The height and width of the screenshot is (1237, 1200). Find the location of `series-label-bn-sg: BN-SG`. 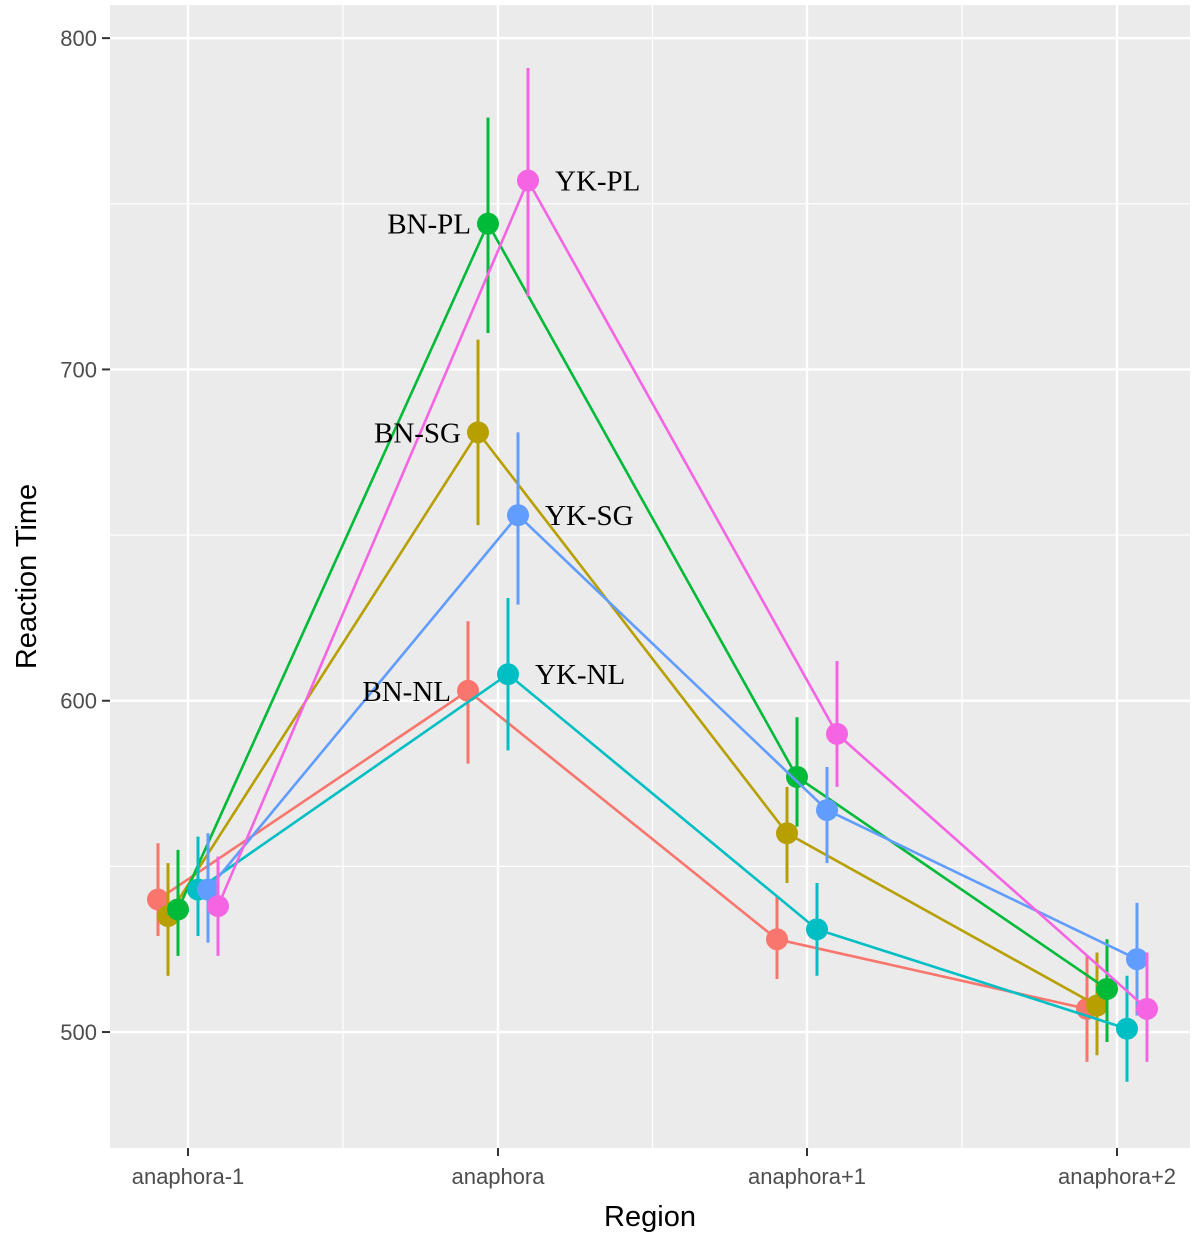

series-label-bn-sg: BN-SG is located at coordinates (417, 433).